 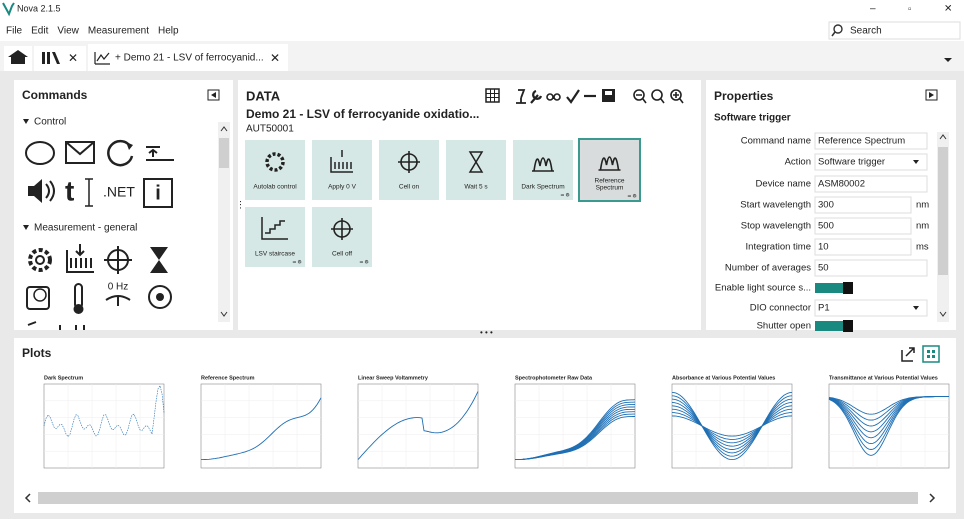 I want to click on plot-thumbnail-title: Absorbance at Various Potential Values, so click(x=723, y=378).